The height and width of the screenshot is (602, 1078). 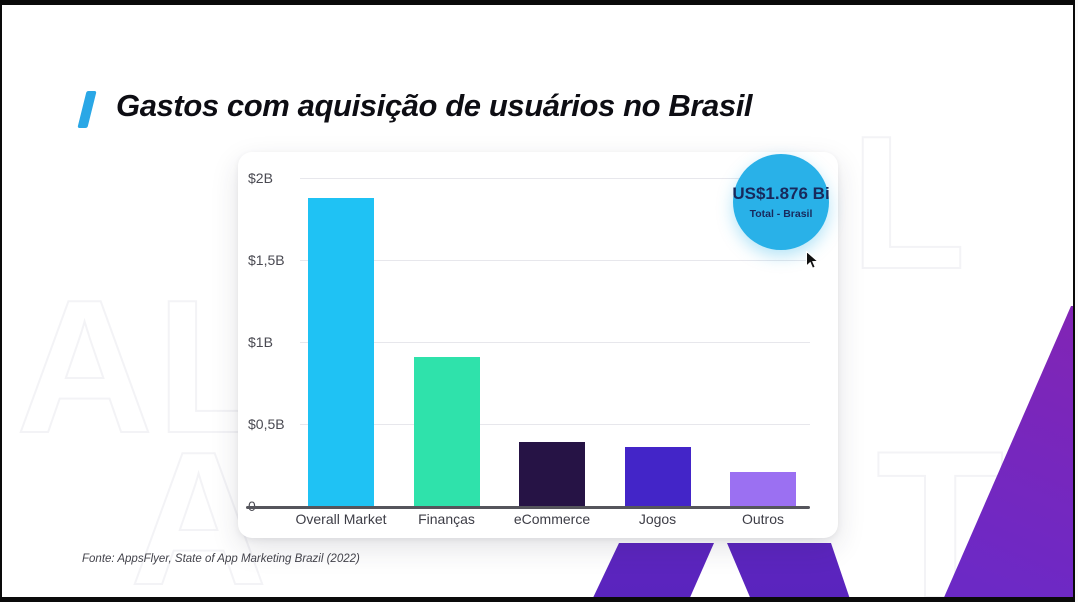 I want to click on y-tick-label: $2B, so click(x=260, y=178).